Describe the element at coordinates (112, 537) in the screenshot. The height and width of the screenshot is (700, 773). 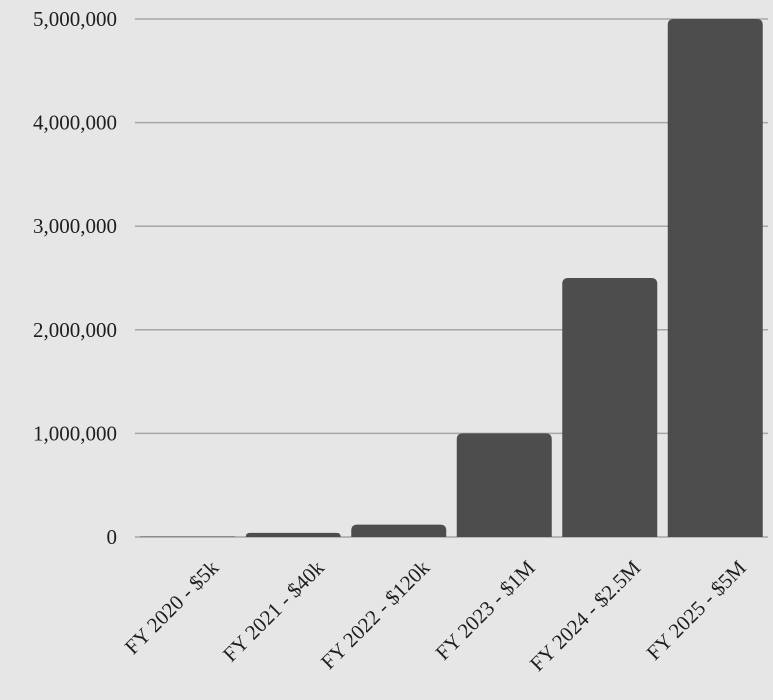
I see `y-tick-label: 0` at that location.